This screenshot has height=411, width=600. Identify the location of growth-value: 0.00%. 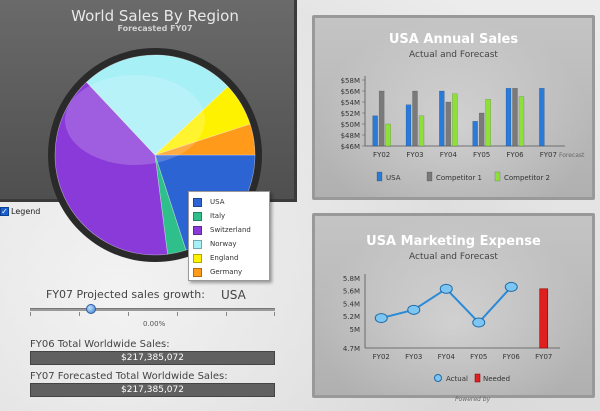
(154, 324).